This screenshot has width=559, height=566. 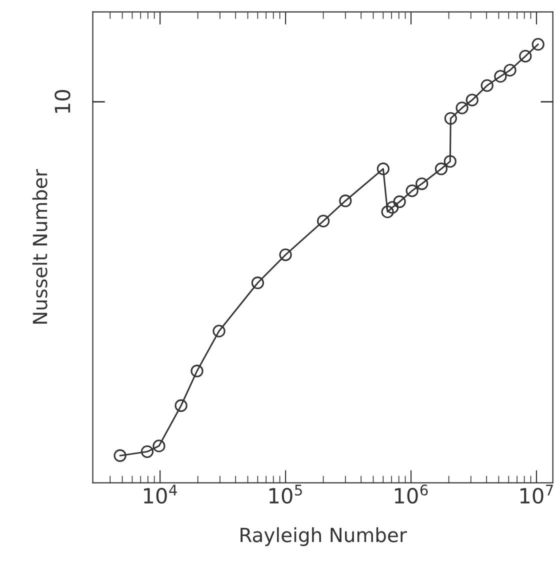 I want to click on x-tick-label: 10$^{6}$, so click(x=411, y=494).